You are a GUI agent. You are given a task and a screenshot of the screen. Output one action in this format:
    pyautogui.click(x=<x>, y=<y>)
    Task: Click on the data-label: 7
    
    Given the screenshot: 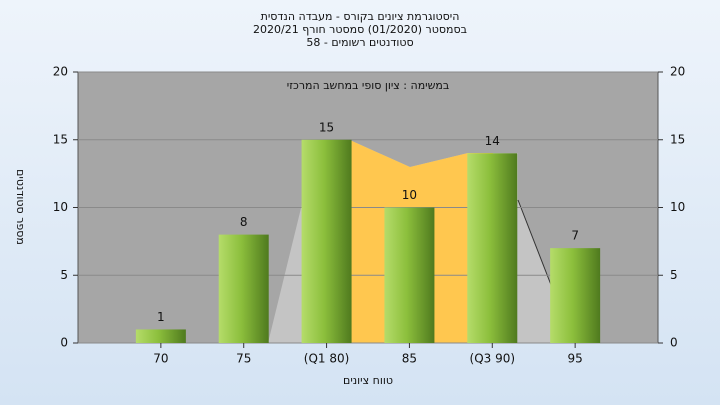 What is the action you would take?
    pyautogui.click(x=575, y=236)
    